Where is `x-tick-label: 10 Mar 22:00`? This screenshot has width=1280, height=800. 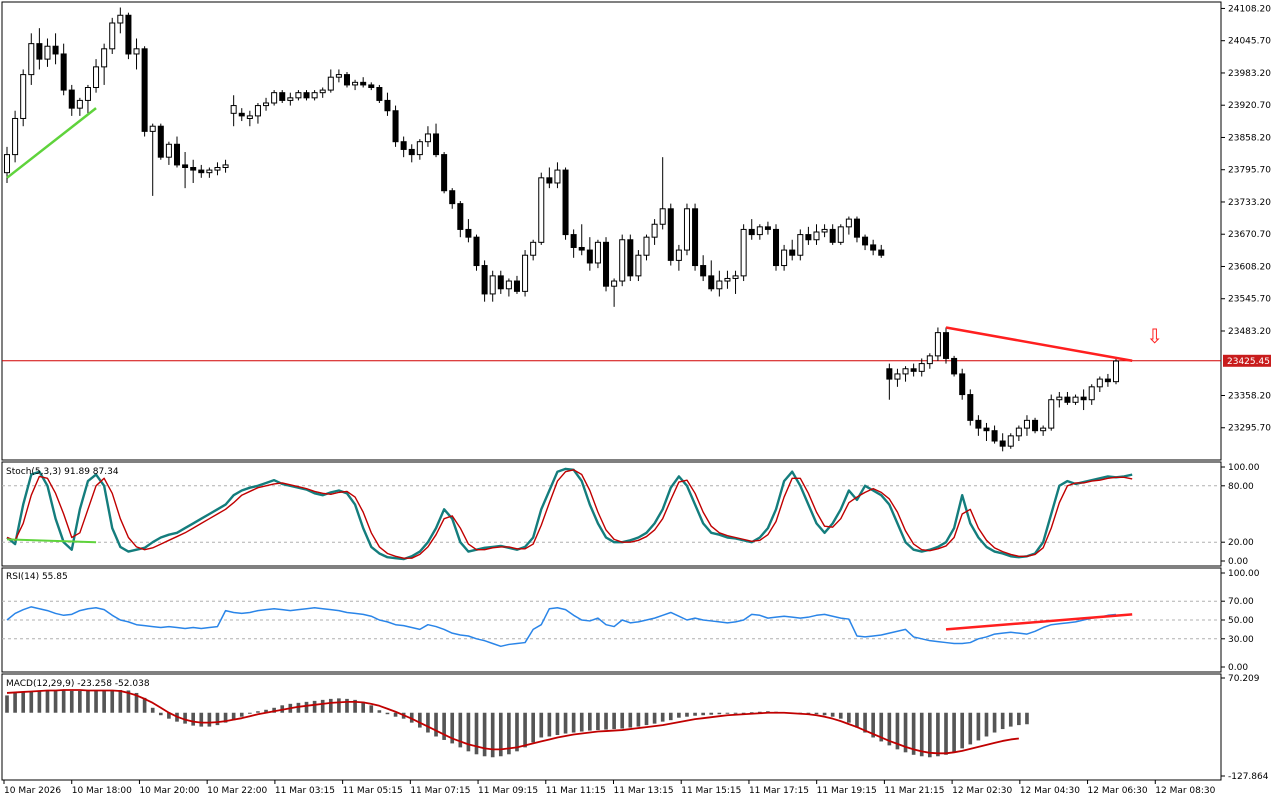 x-tick-label: 10 Mar 22:00 is located at coordinates (237, 791).